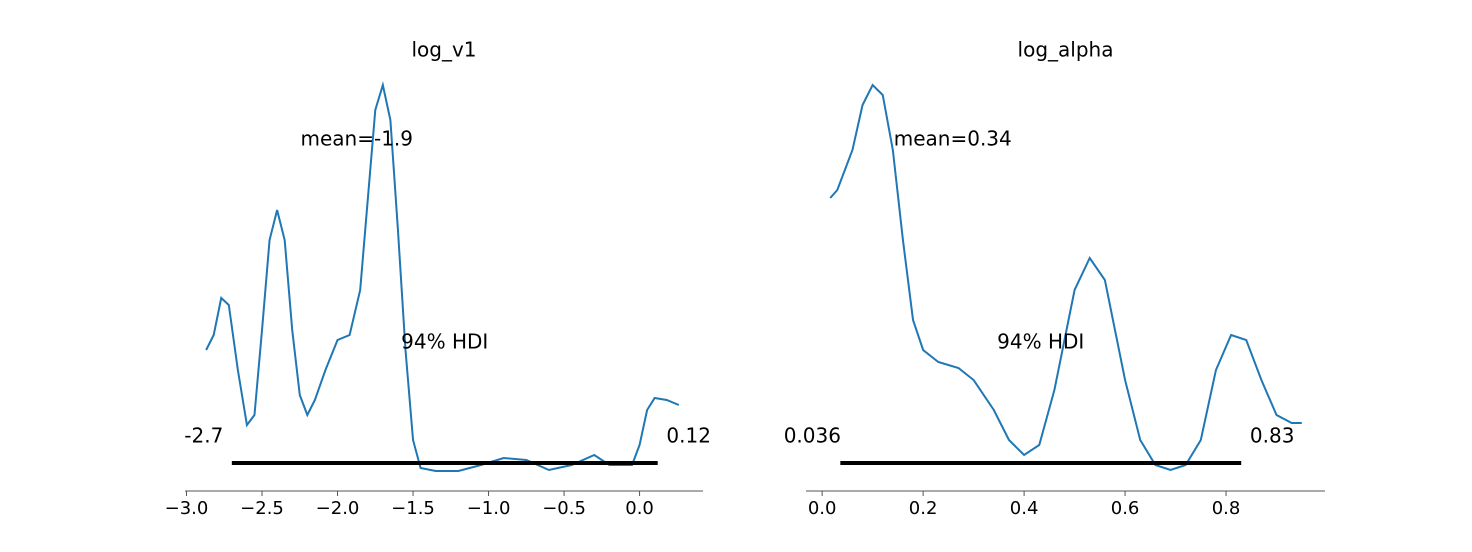 Image resolution: width=1472 pixels, height=552 pixels. Describe the element at coordinates (1125, 508) in the screenshot. I see `x-tick-label: 0.6` at that location.